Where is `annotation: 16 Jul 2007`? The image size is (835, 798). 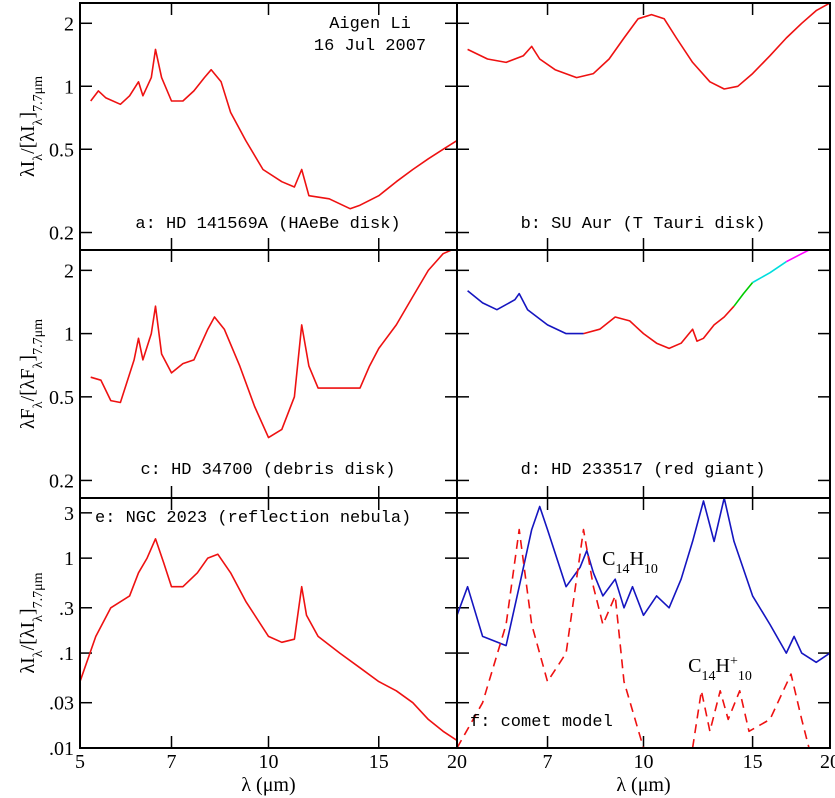 annotation: 16 Jul 2007 is located at coordinates (370, 46).